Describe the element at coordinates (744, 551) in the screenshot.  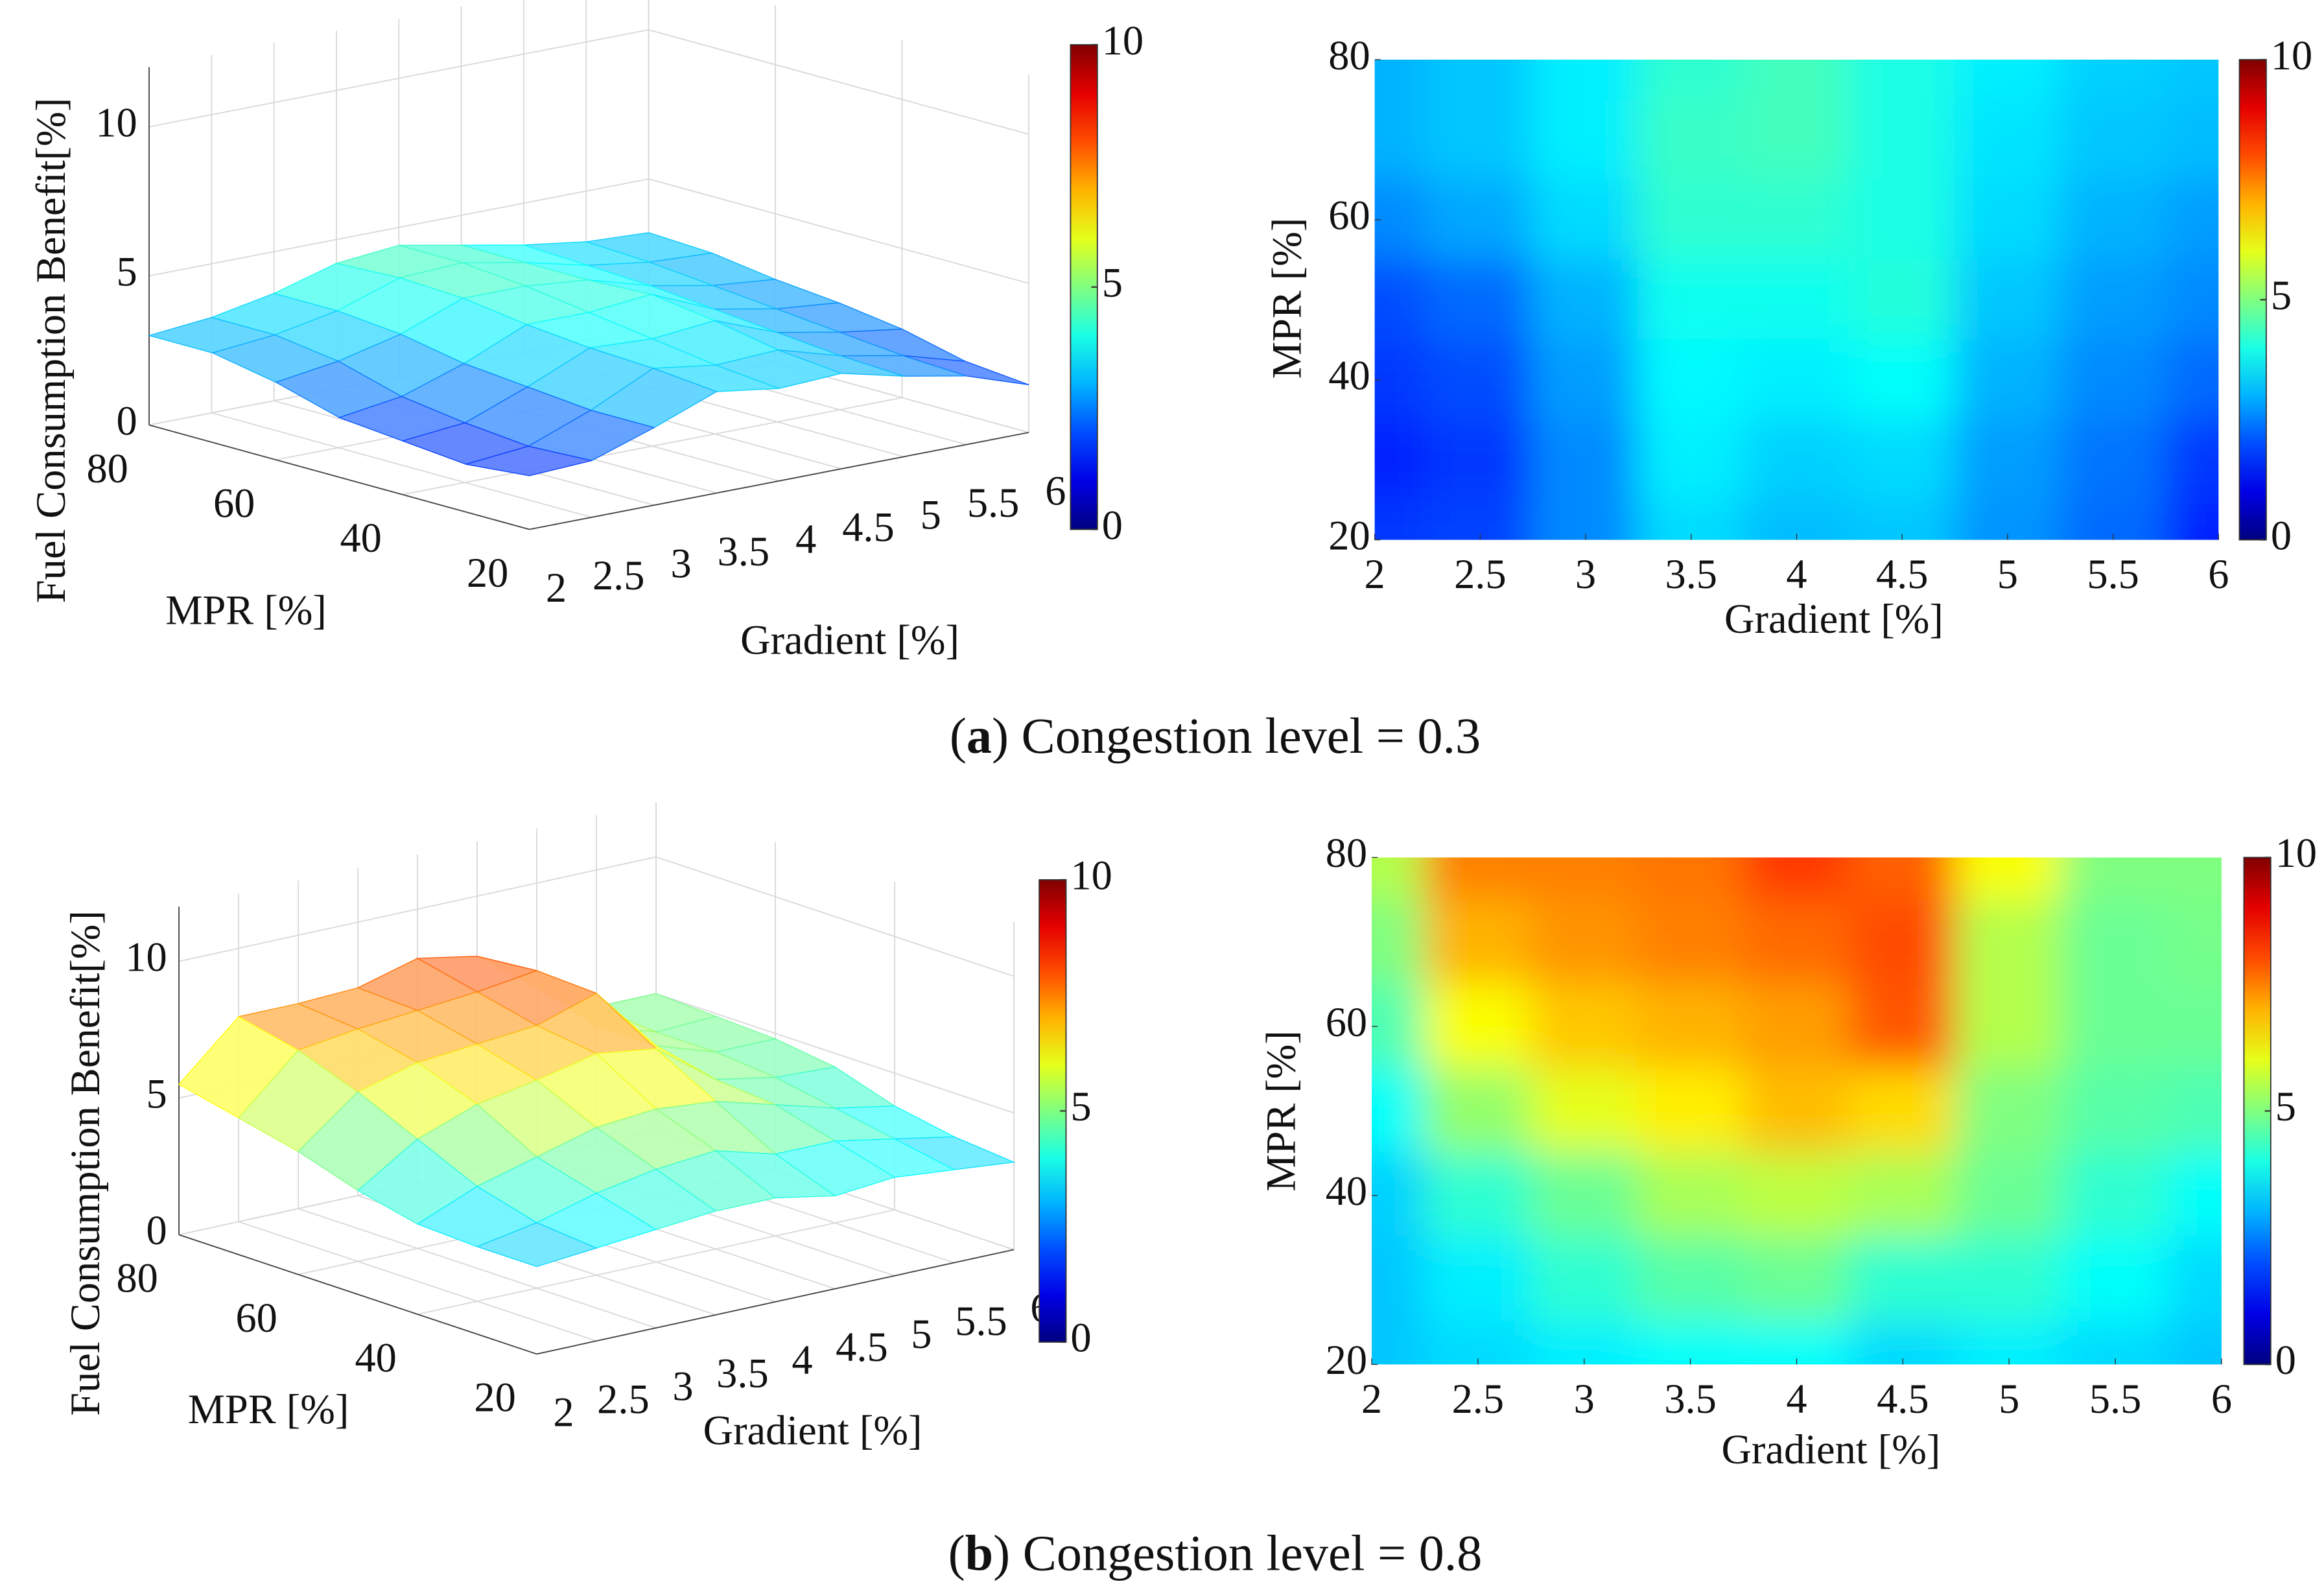
I see `x-tick-label: 3.5` at that location.